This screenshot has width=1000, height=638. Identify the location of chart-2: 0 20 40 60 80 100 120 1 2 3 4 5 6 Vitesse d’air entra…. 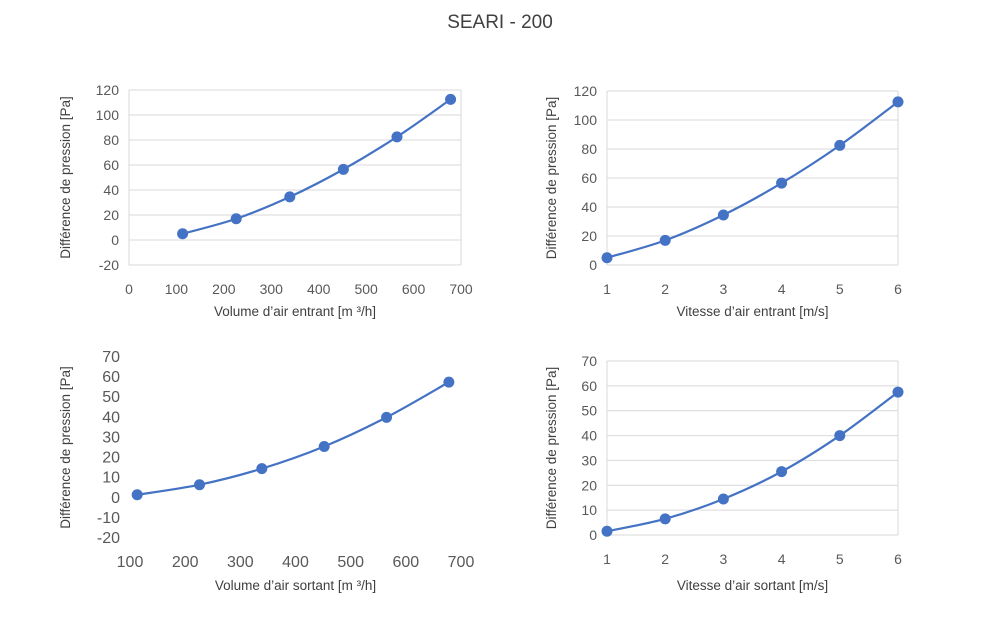
(724, 201).